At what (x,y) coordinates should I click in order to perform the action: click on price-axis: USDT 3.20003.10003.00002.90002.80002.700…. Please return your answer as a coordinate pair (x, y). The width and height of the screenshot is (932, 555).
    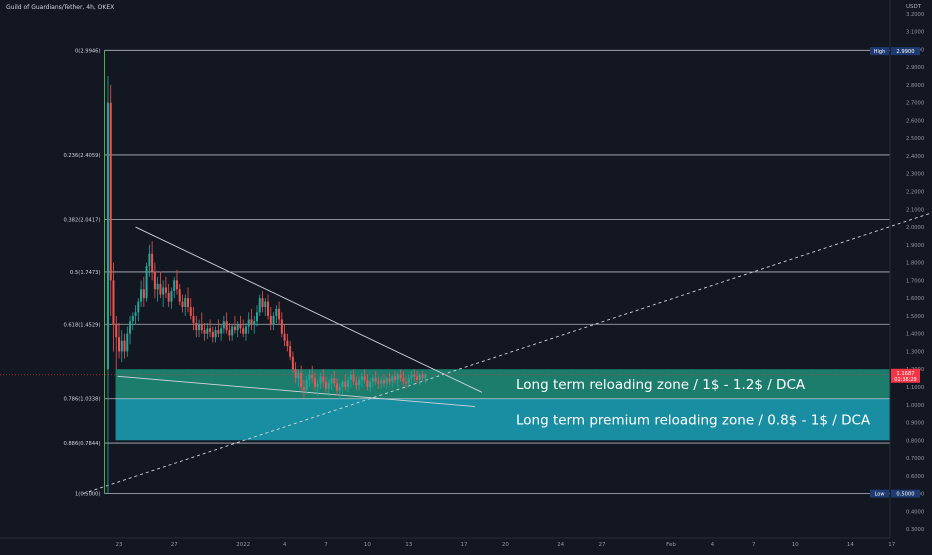
    Looking at the image, I should click on (906, 269).